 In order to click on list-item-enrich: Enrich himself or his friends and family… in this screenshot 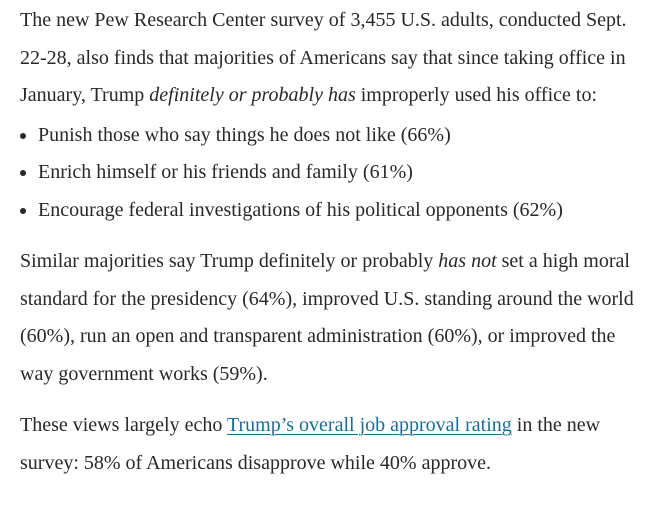, I will do `click(340, 173)`.